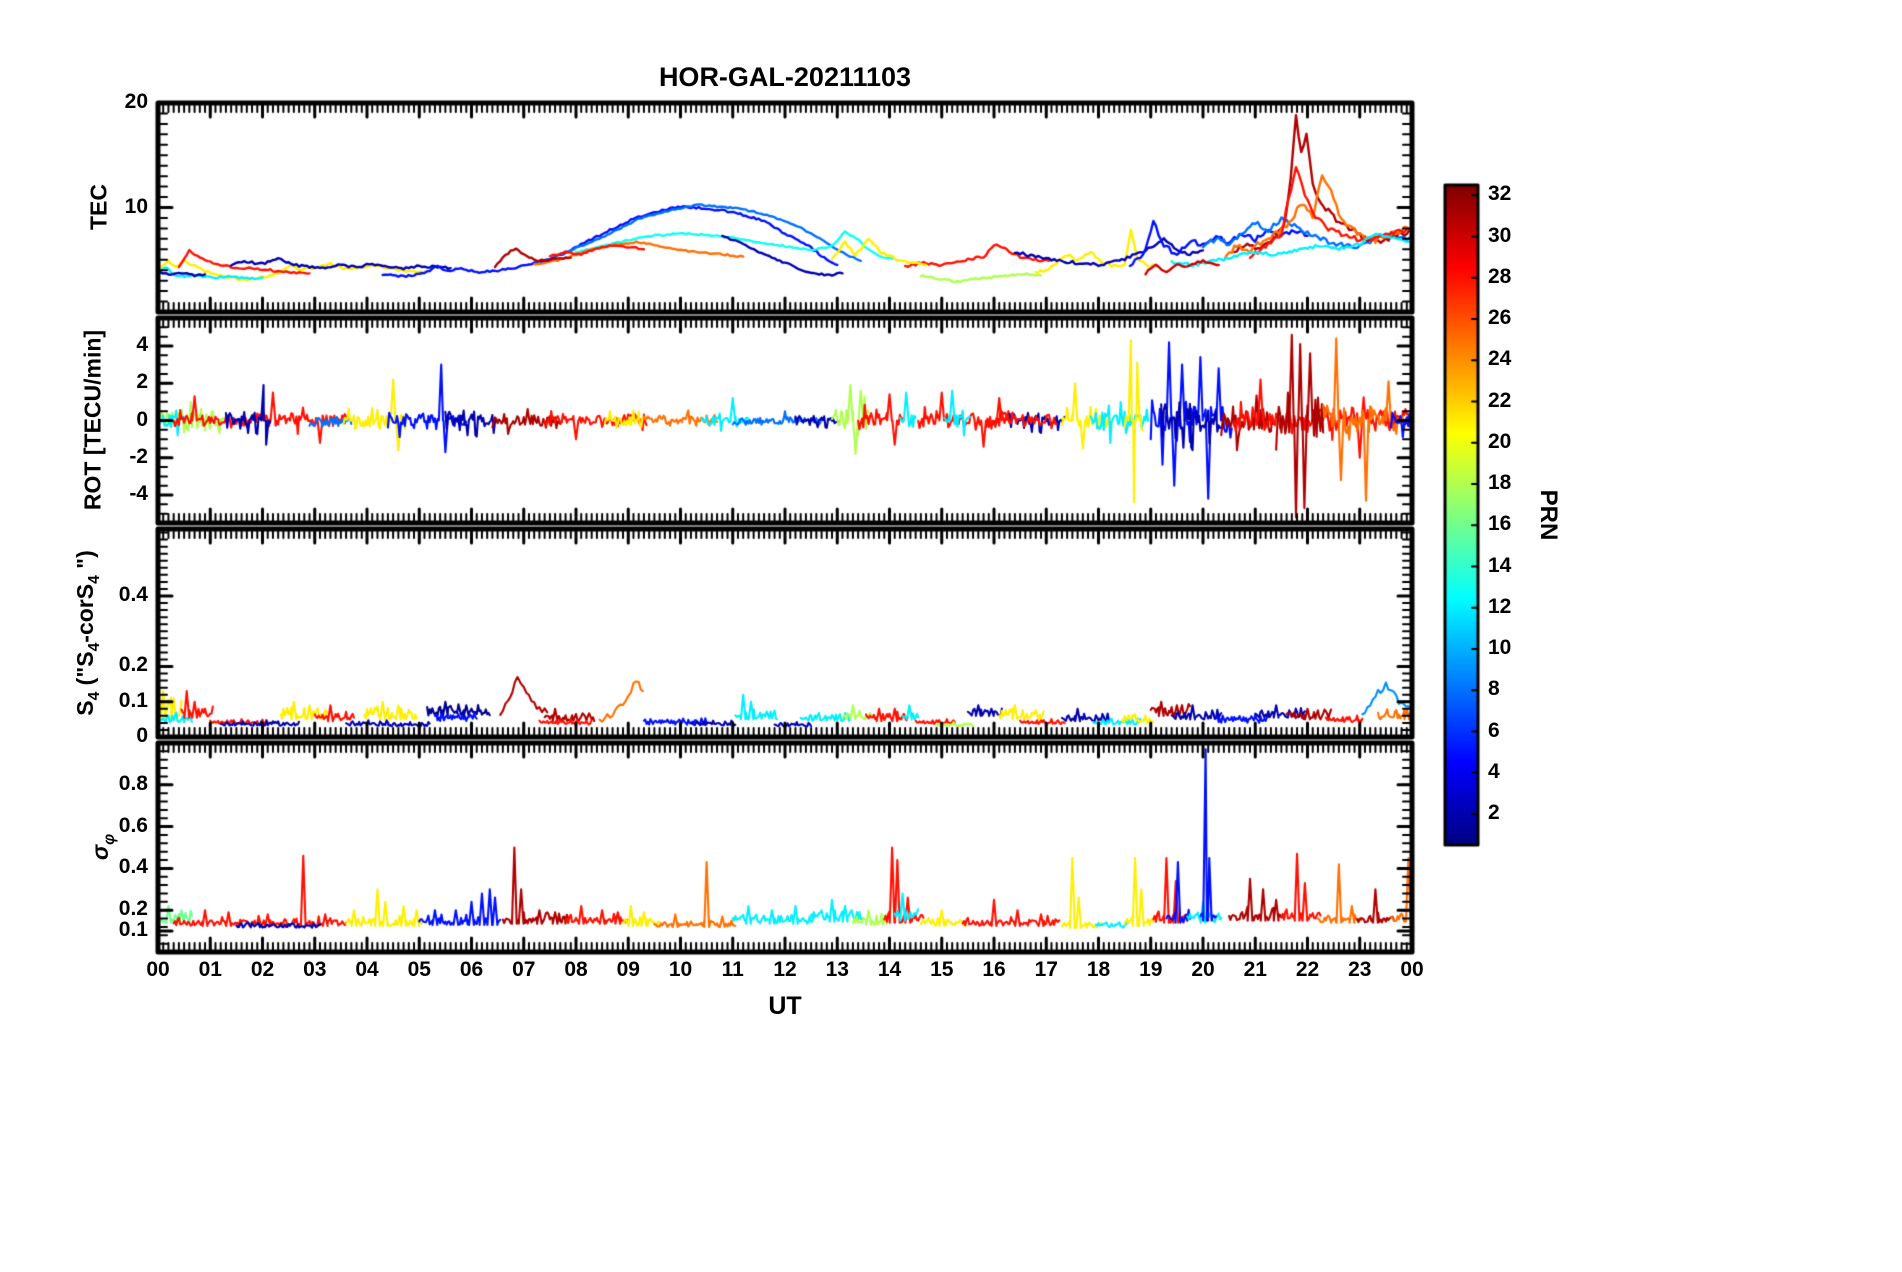 The image size is (1902, 1272). I want to click on colorbar-tick-label: 32, so click(1500, 194).